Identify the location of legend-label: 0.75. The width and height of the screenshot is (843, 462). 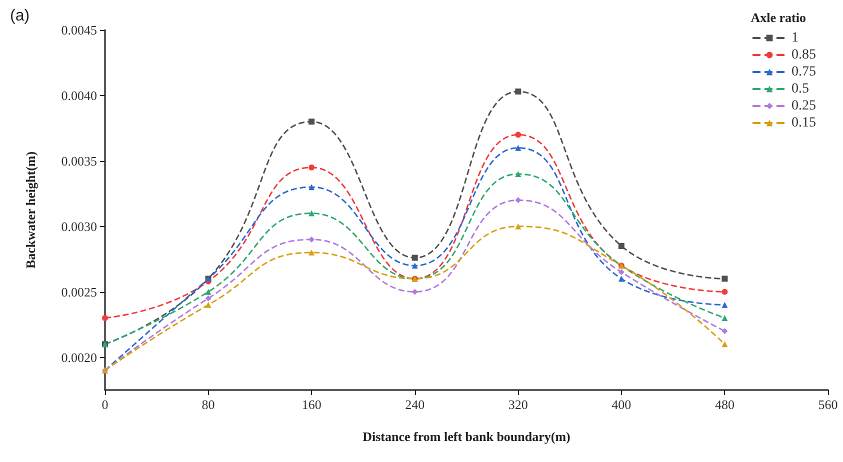
(804, 72).